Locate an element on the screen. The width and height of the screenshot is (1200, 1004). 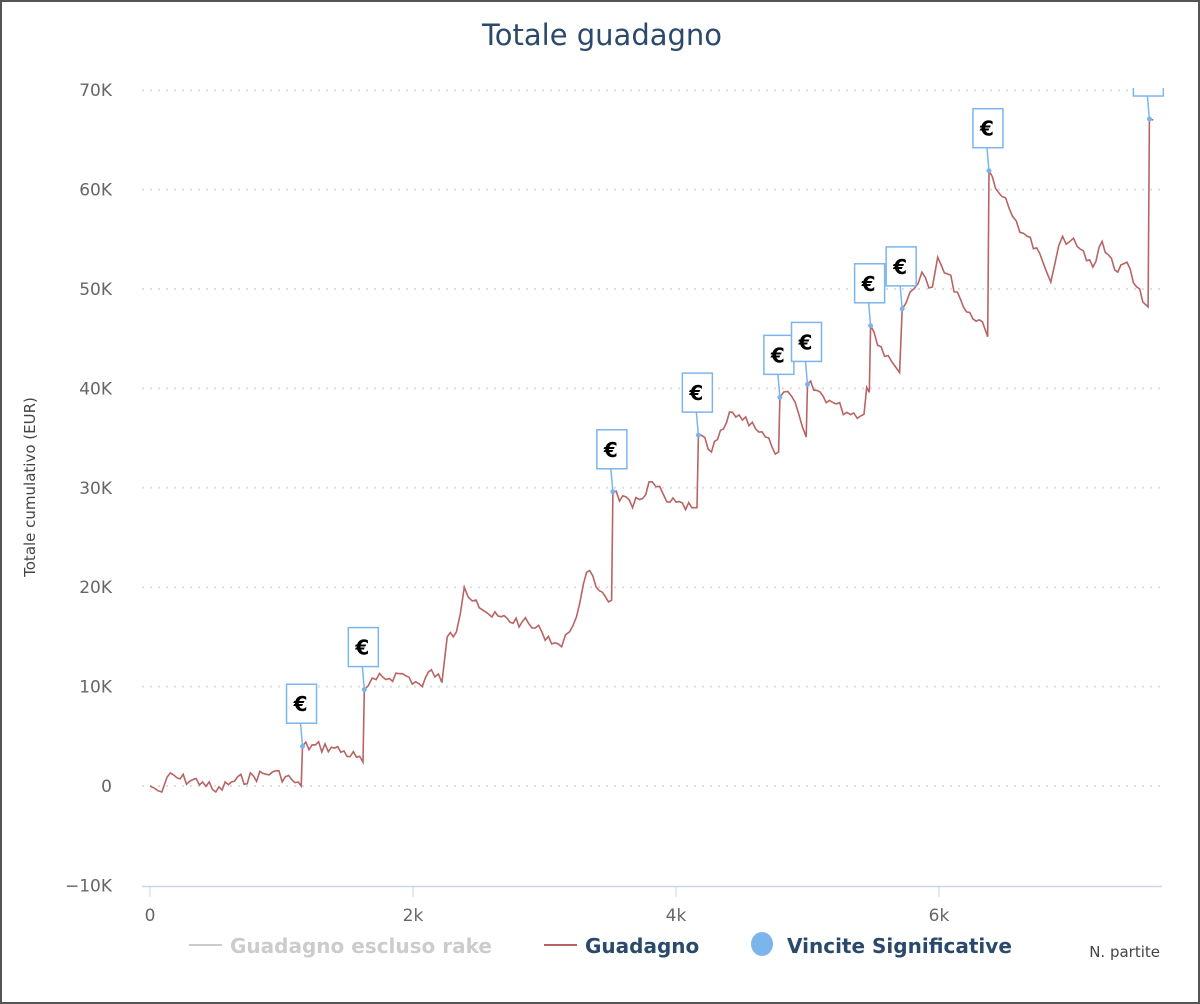
y-tick-label: 0 is located at coordinates (106, 787).